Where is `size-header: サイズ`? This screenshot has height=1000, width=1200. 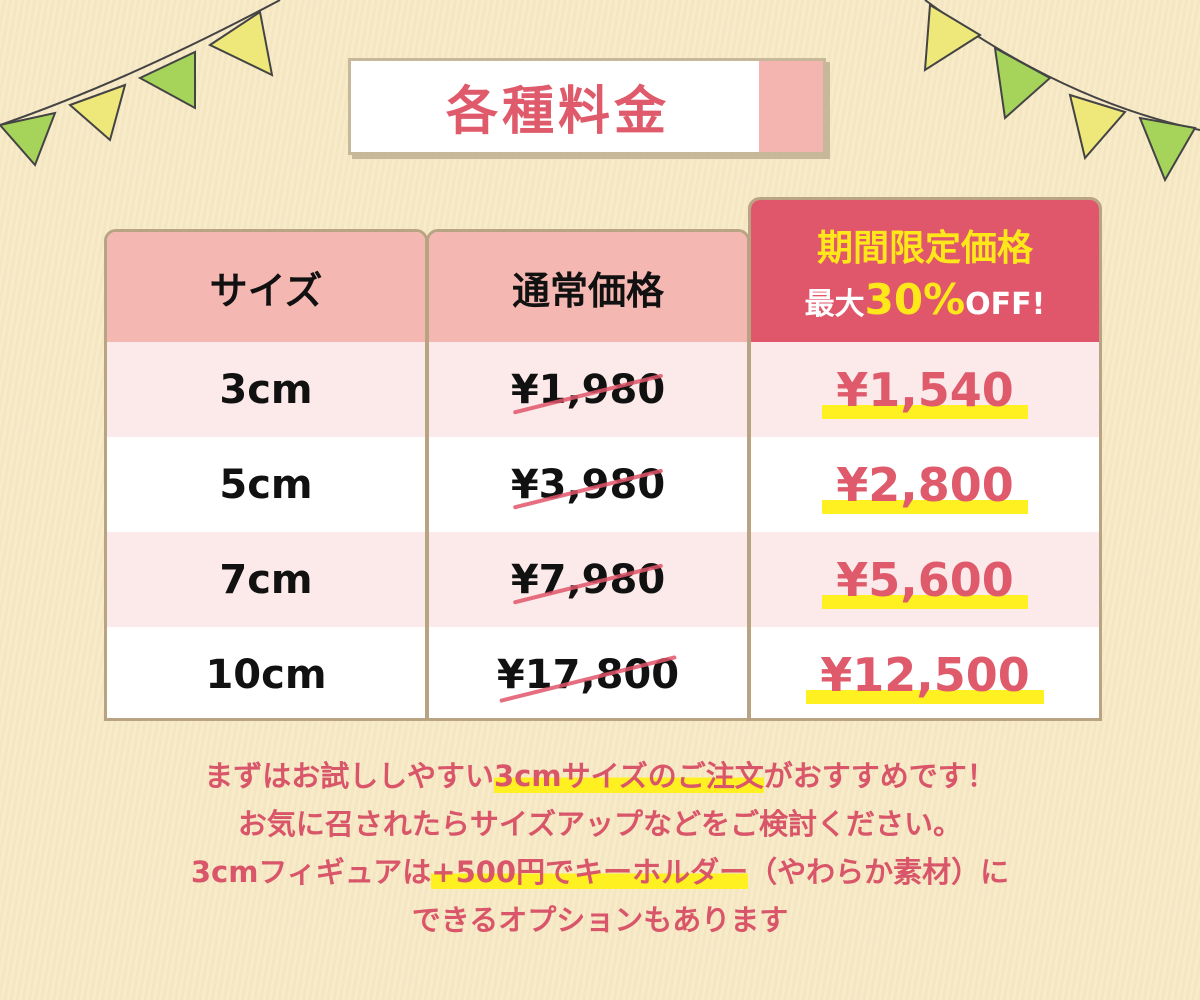
size-header: サイズ is located at coordinates (266, 287).